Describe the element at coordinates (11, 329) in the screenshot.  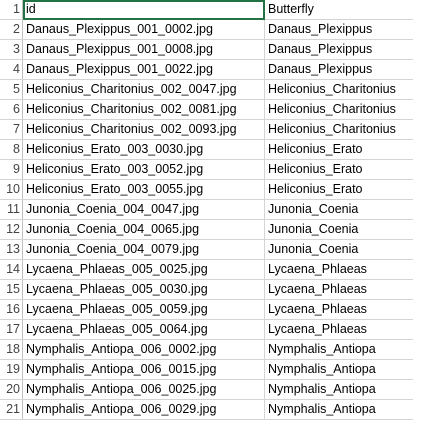
I see `row-header: 17` at that location.